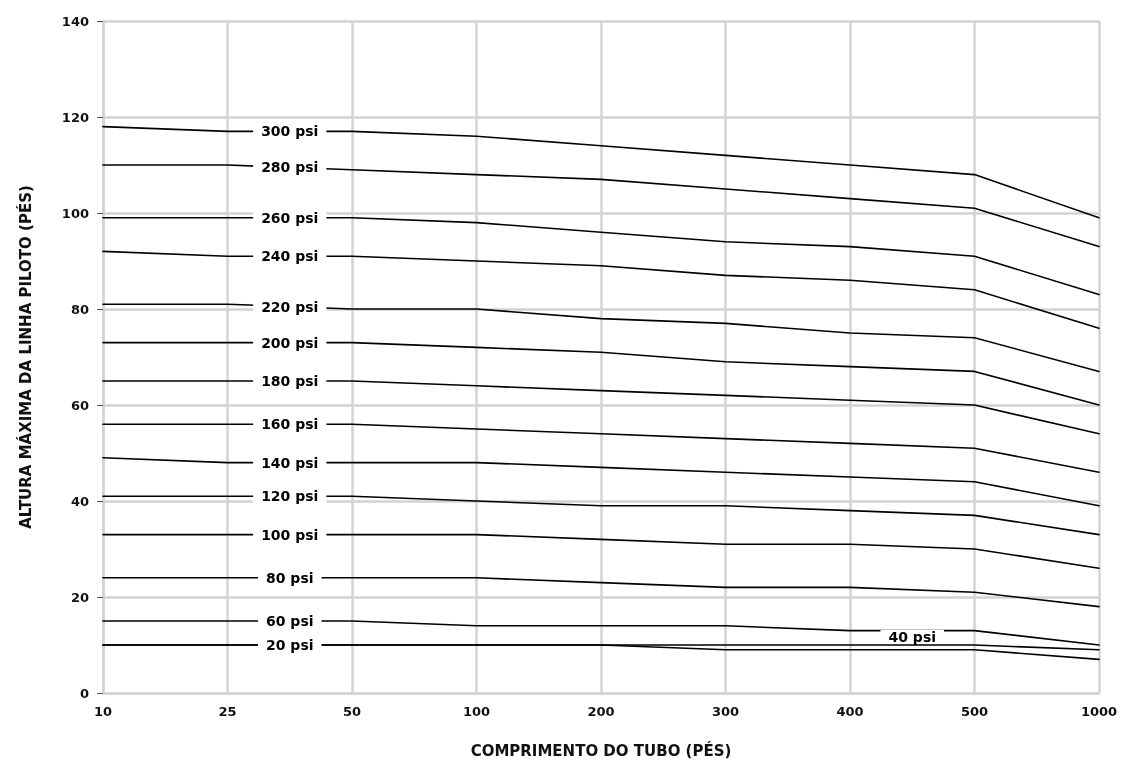 This screenshot has width=1129, height=773. What do you see at coordinates (79, 501) in the screenshot?
I see `y-tick-label: 40` at bounding box center [79, 501].